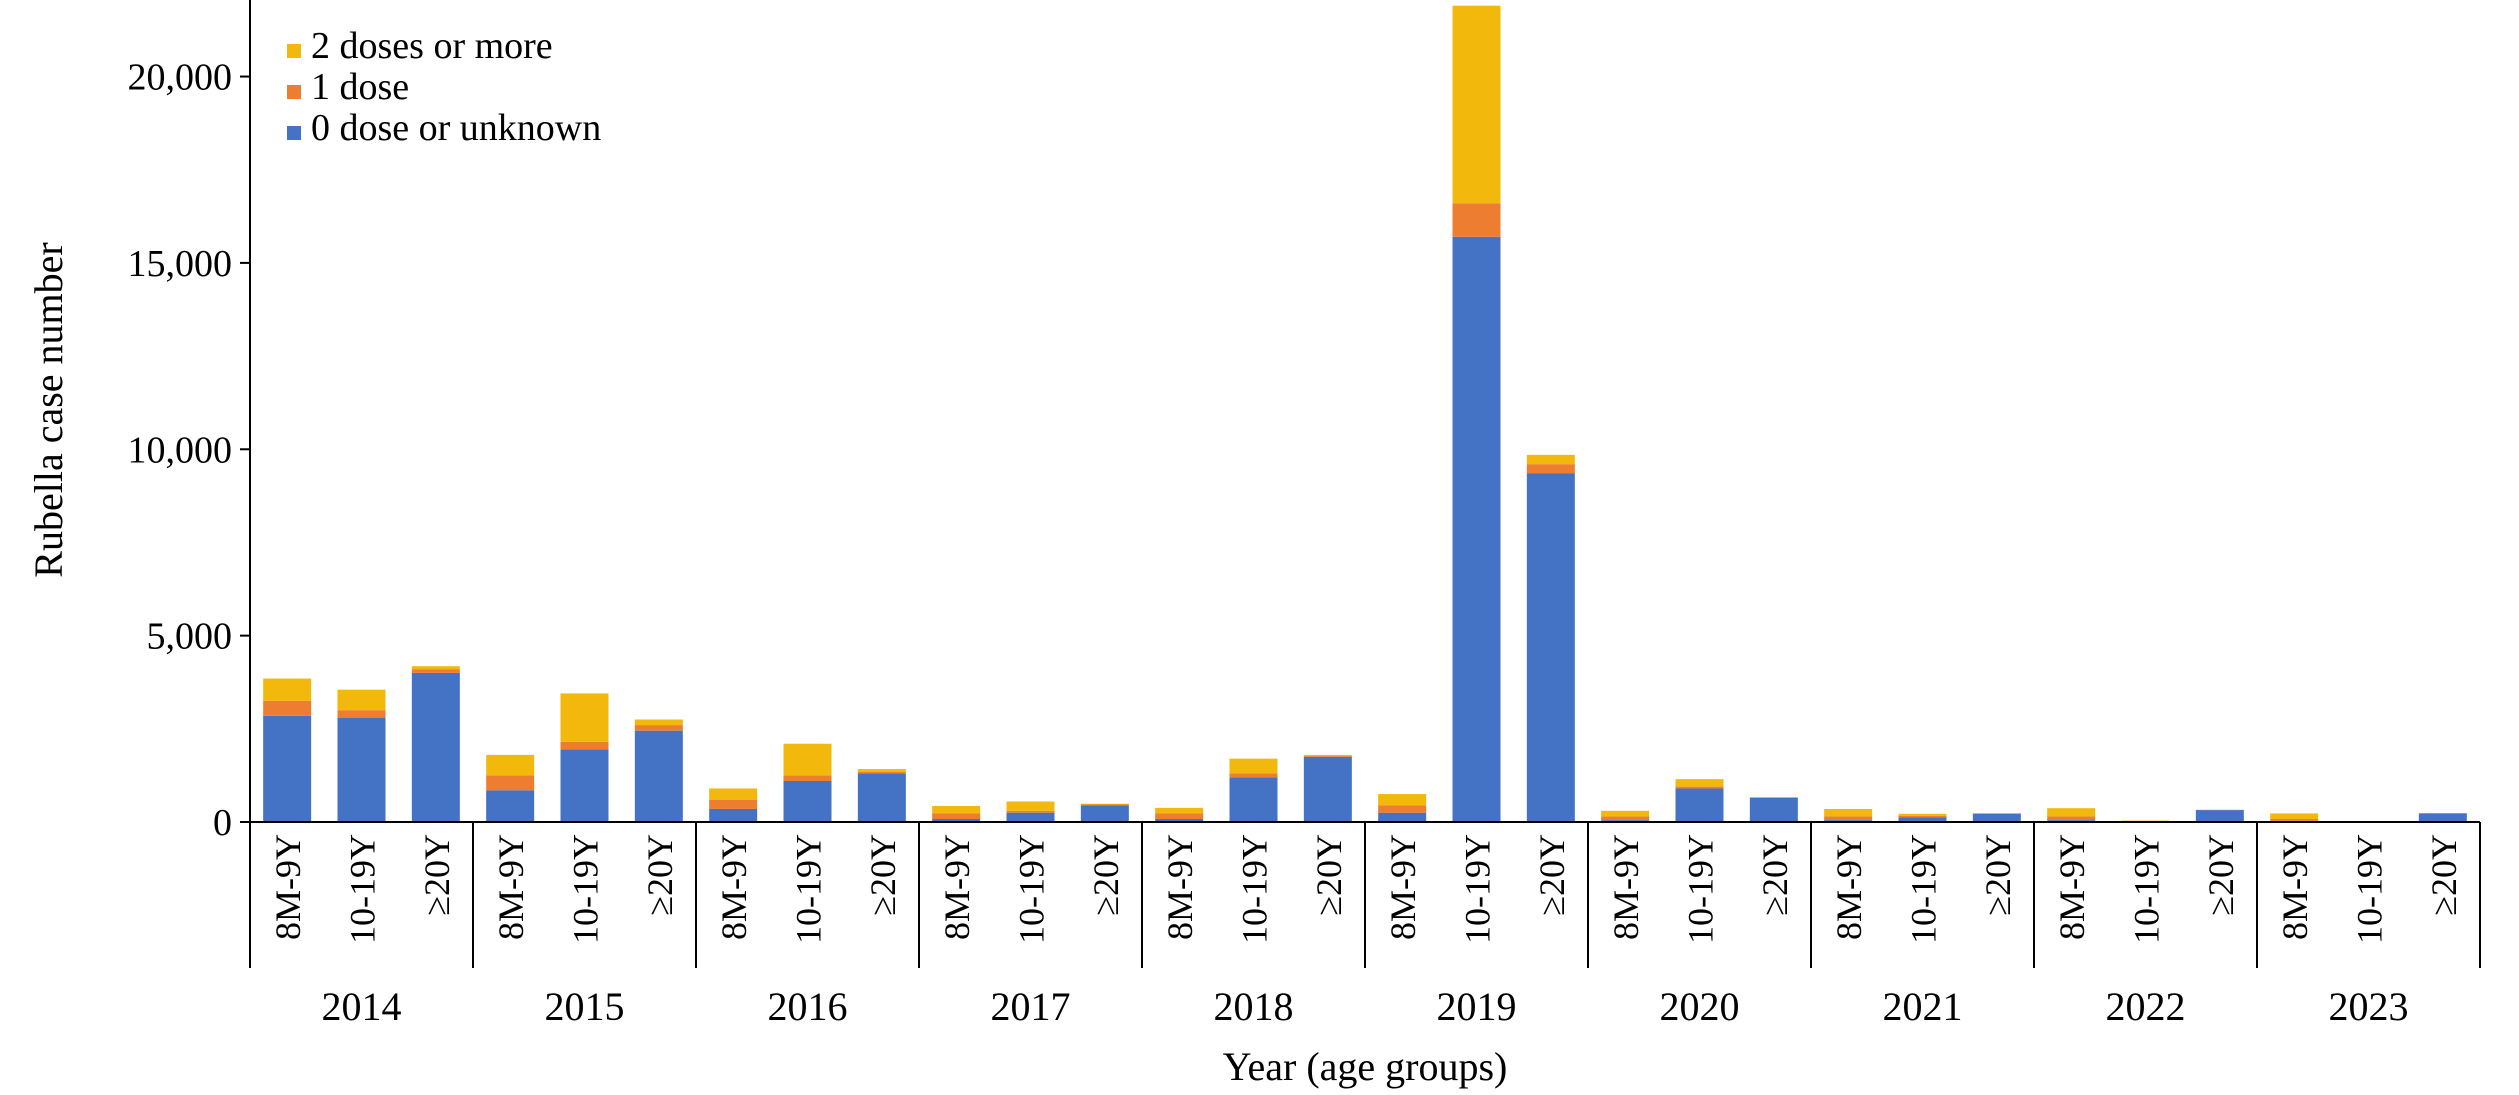  Describe the element at coordinates (180, 450) in the screenshot. I see `y-tick-label: 10,000` at that location.